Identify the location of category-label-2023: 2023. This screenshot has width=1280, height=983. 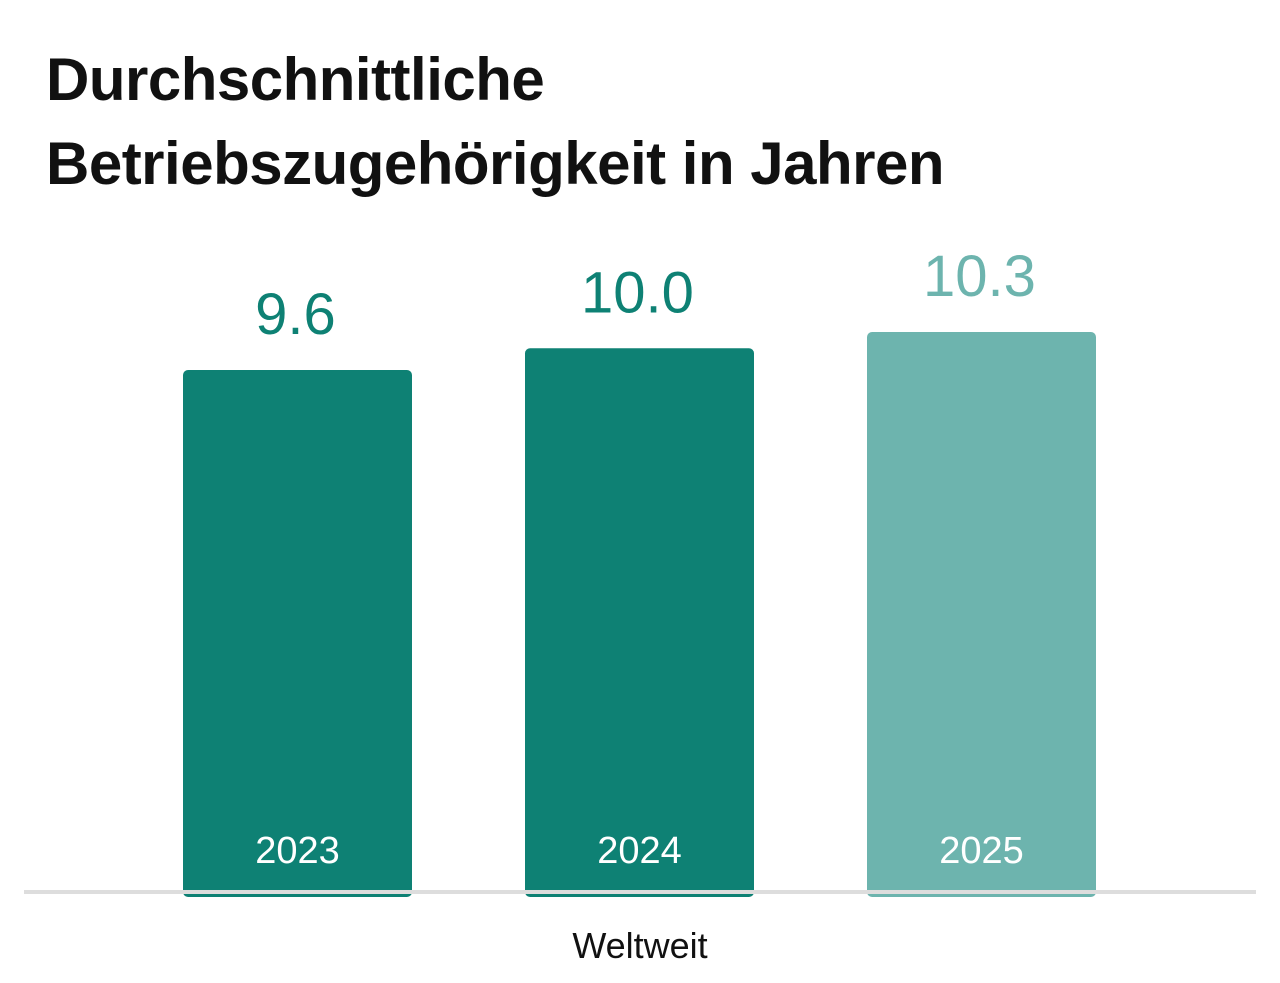
(297, 851).